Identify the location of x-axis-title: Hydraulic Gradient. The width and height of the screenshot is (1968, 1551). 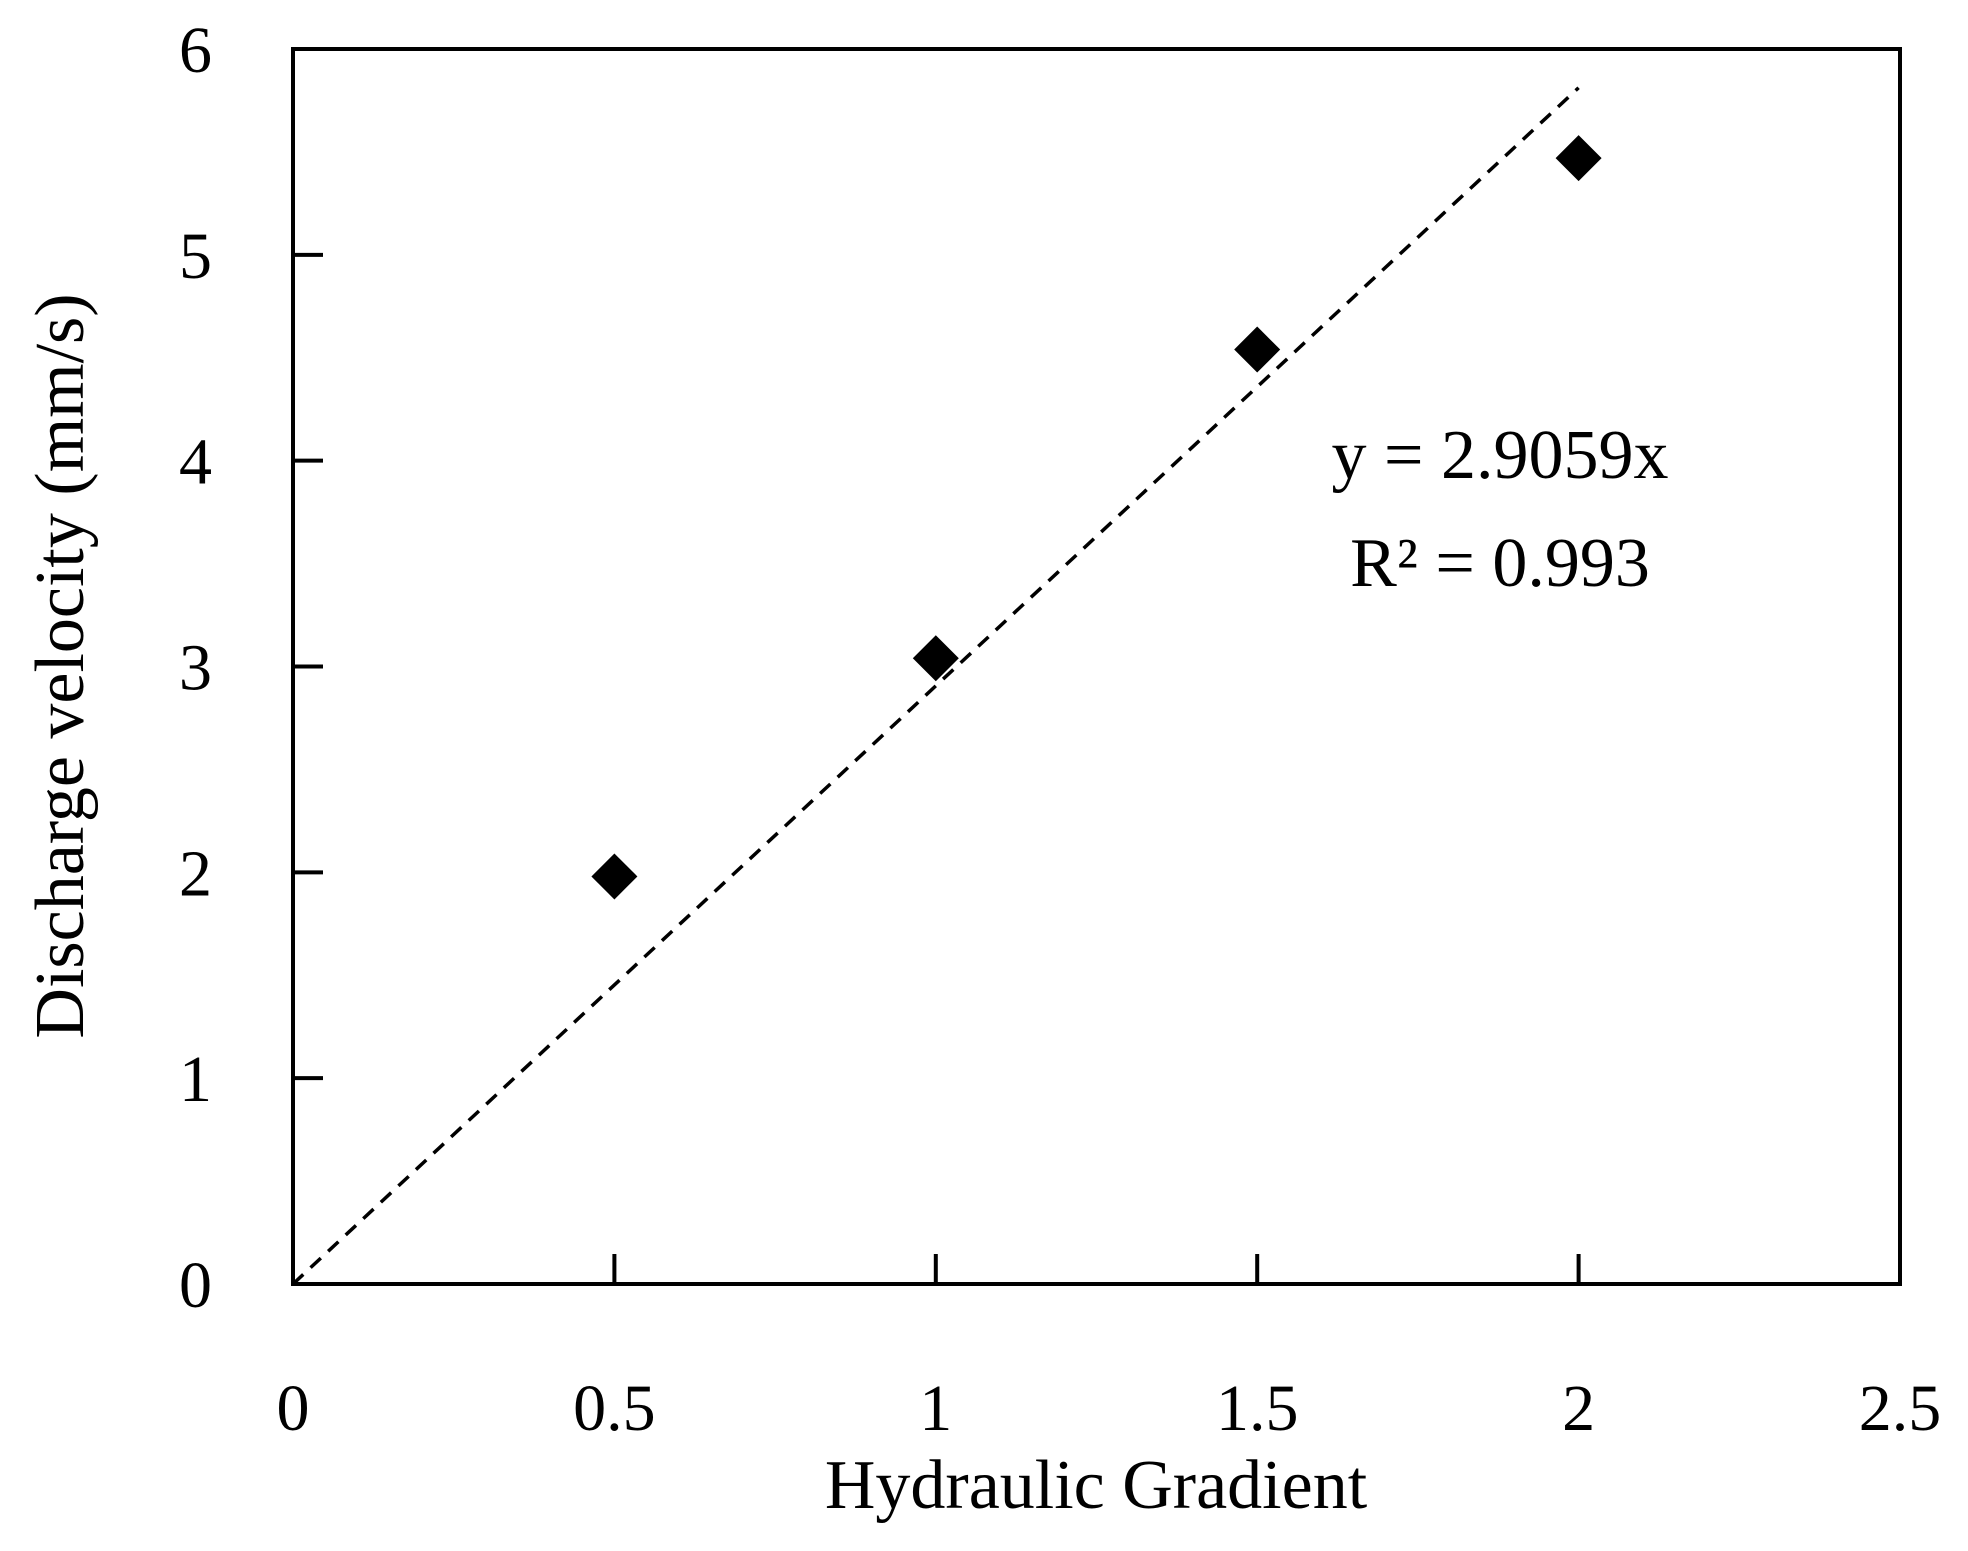
(1096, 1485).